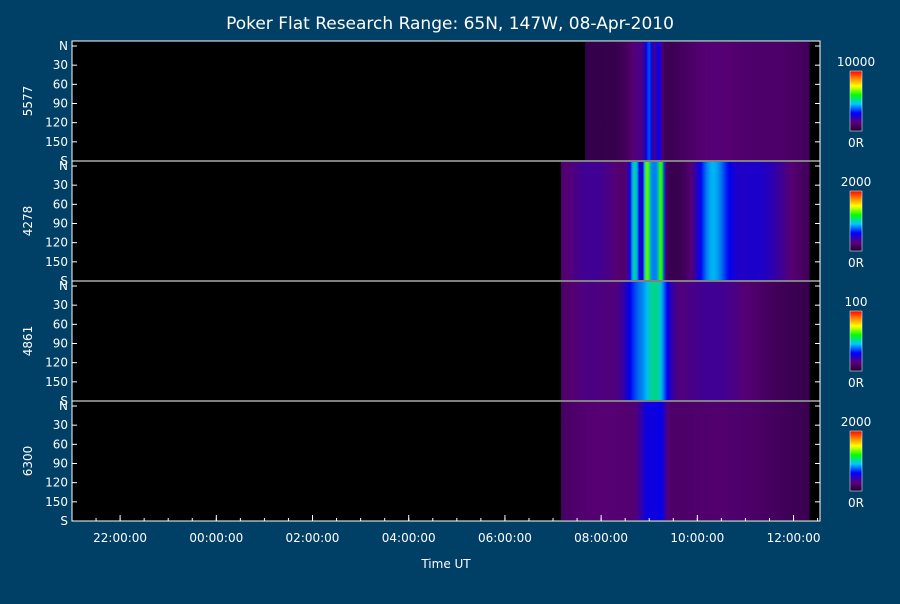 This screenshot has height=604, width=900. What do you see at coordinates (120, 538) in the screenshot?
I see `x-tick-label: 22:00:00` at bounding box center [120, 538].